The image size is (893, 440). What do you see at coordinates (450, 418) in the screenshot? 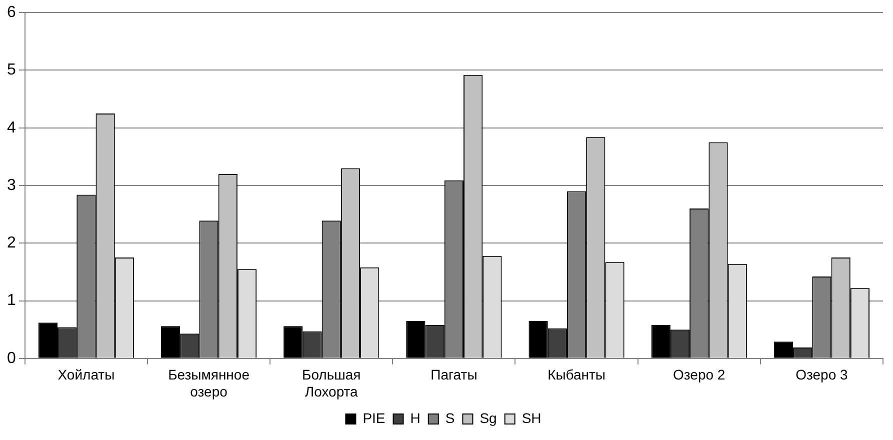
I see `legend-label: S` at bounding box center [450, 418].